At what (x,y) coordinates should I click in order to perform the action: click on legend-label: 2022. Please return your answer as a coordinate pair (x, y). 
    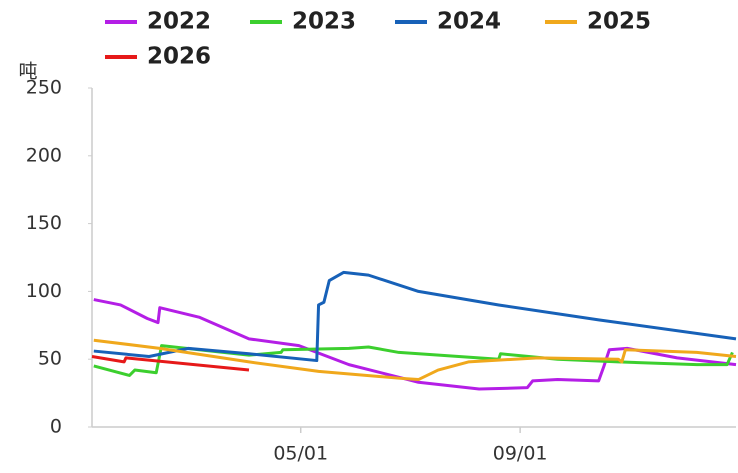
    Looking at the image, I should click on (179, 22).